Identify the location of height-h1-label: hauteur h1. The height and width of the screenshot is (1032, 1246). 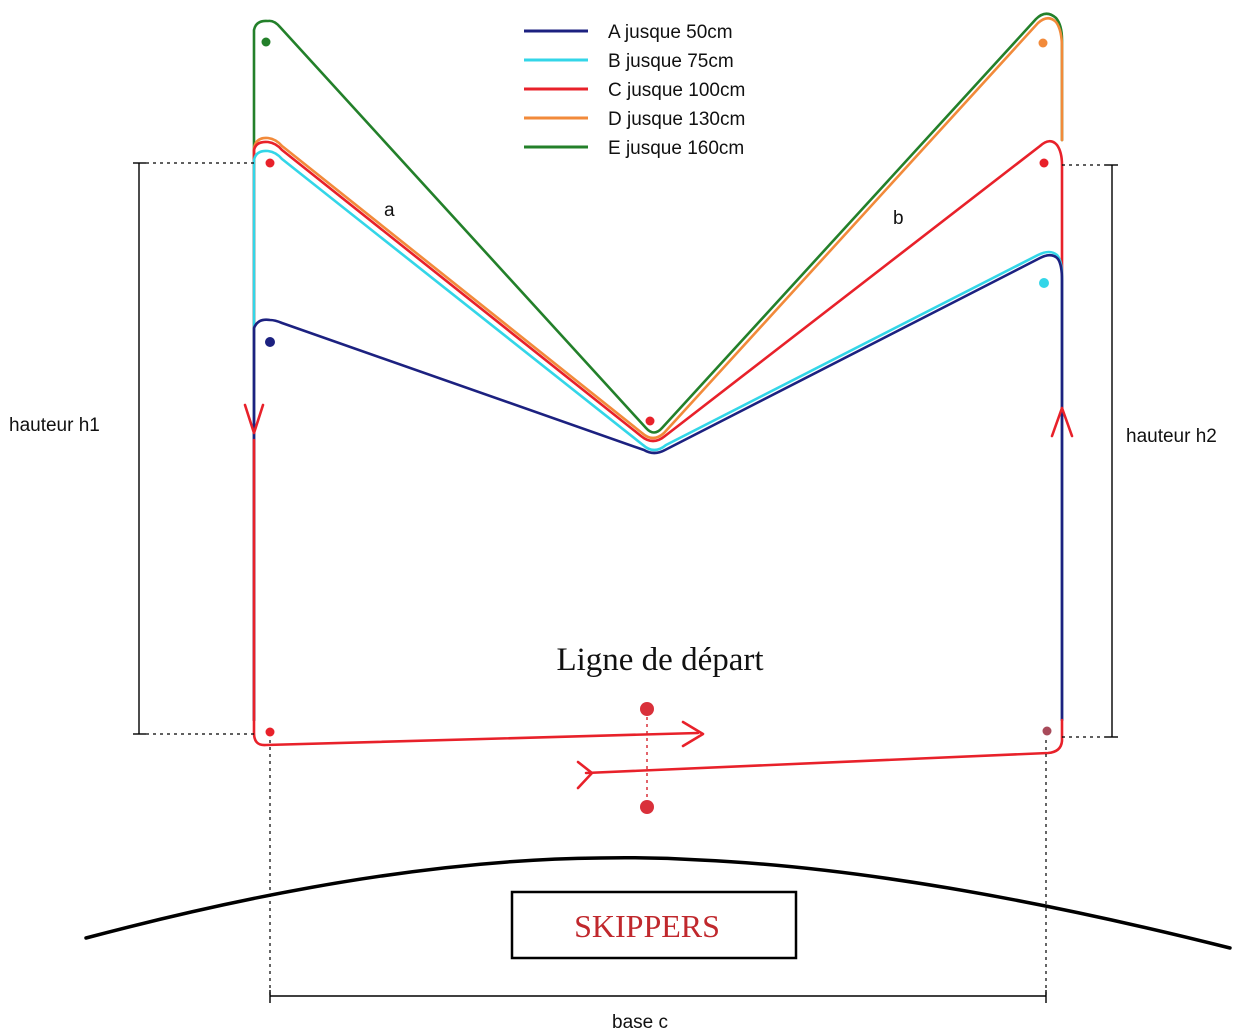
(54, 425).